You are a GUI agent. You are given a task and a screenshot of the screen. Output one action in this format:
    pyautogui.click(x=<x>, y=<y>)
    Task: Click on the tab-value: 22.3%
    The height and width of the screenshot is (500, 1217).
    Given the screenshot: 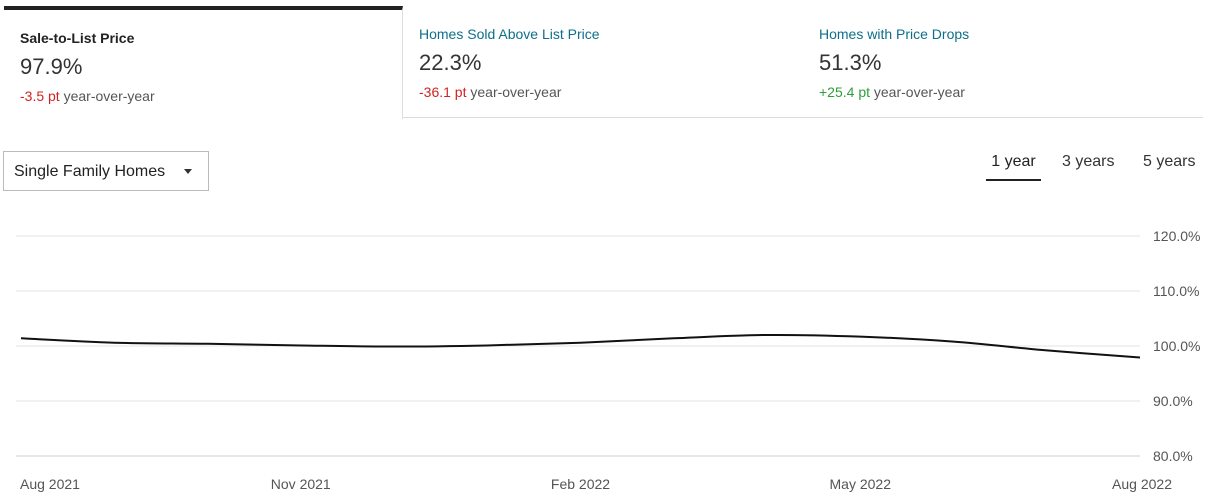 What is the action you would take?
    pyautogui.click(x=450, y=62)
    